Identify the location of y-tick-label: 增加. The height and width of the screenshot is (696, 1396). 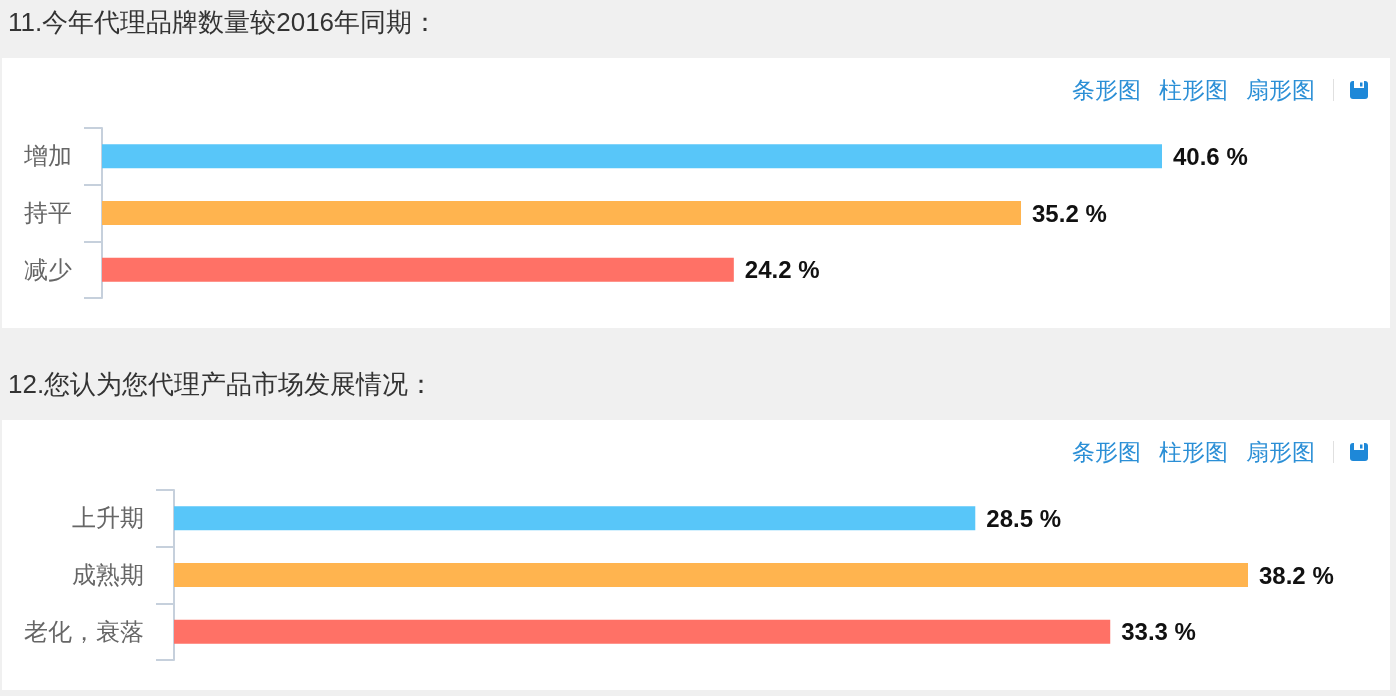
(47, 156).